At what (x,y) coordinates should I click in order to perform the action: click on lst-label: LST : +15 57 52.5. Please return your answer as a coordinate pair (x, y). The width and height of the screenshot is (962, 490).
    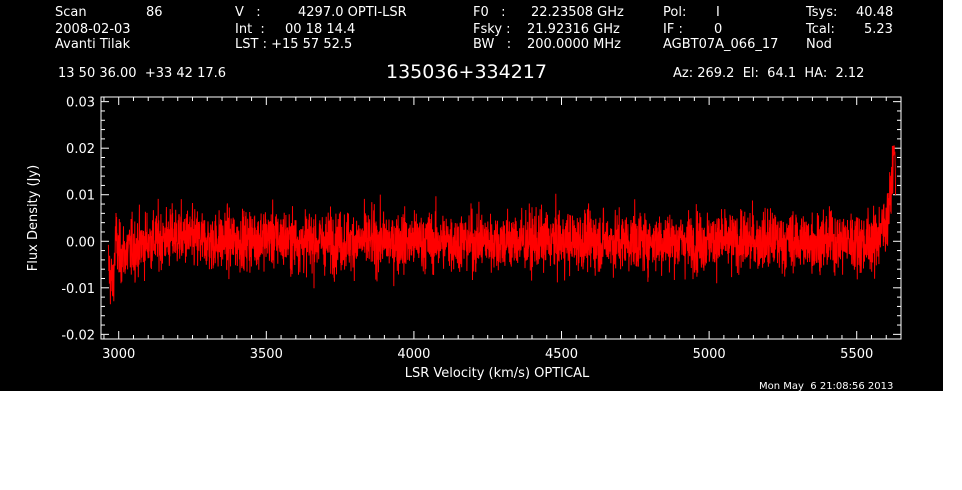
    Looking at the image, I should click on (294, 44).